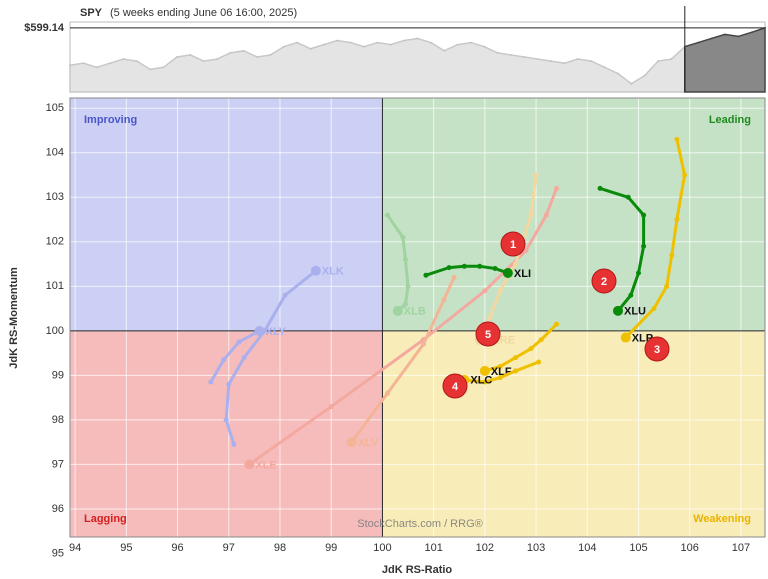 The width and height of the screenshot is (768, 579). What do you see at coordinates (275, 332) in the screenshot?
I see `tail-label: XLY` at bounding box center [275, 332].